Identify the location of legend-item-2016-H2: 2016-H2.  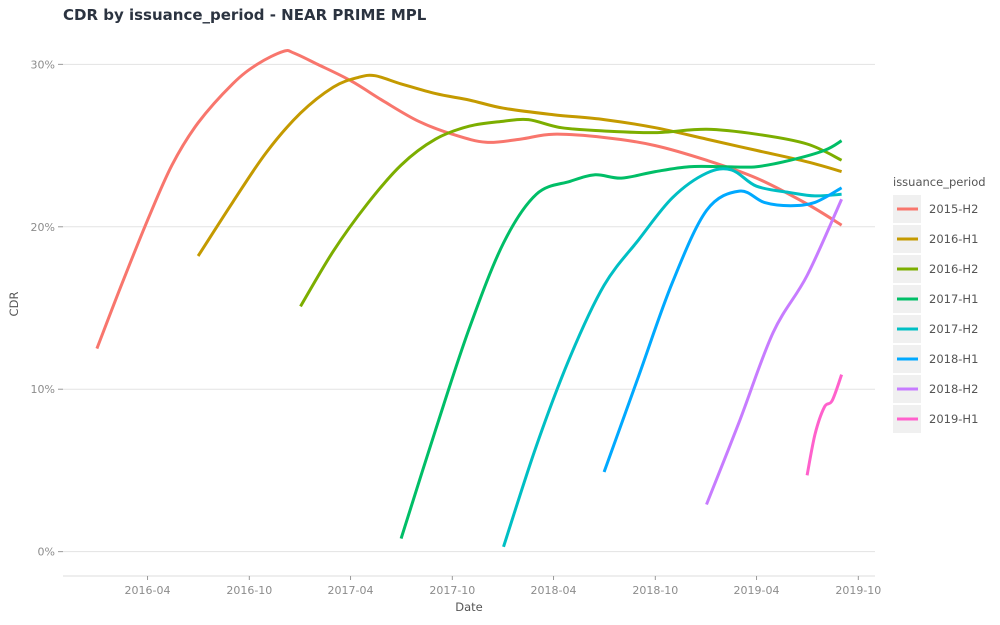
(935, 269).